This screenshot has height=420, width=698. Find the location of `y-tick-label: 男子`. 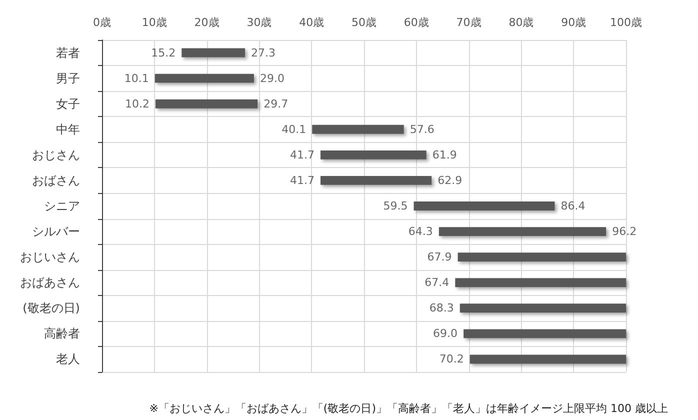

y-tick-label: 男子 is located at coordinates (68, 78).